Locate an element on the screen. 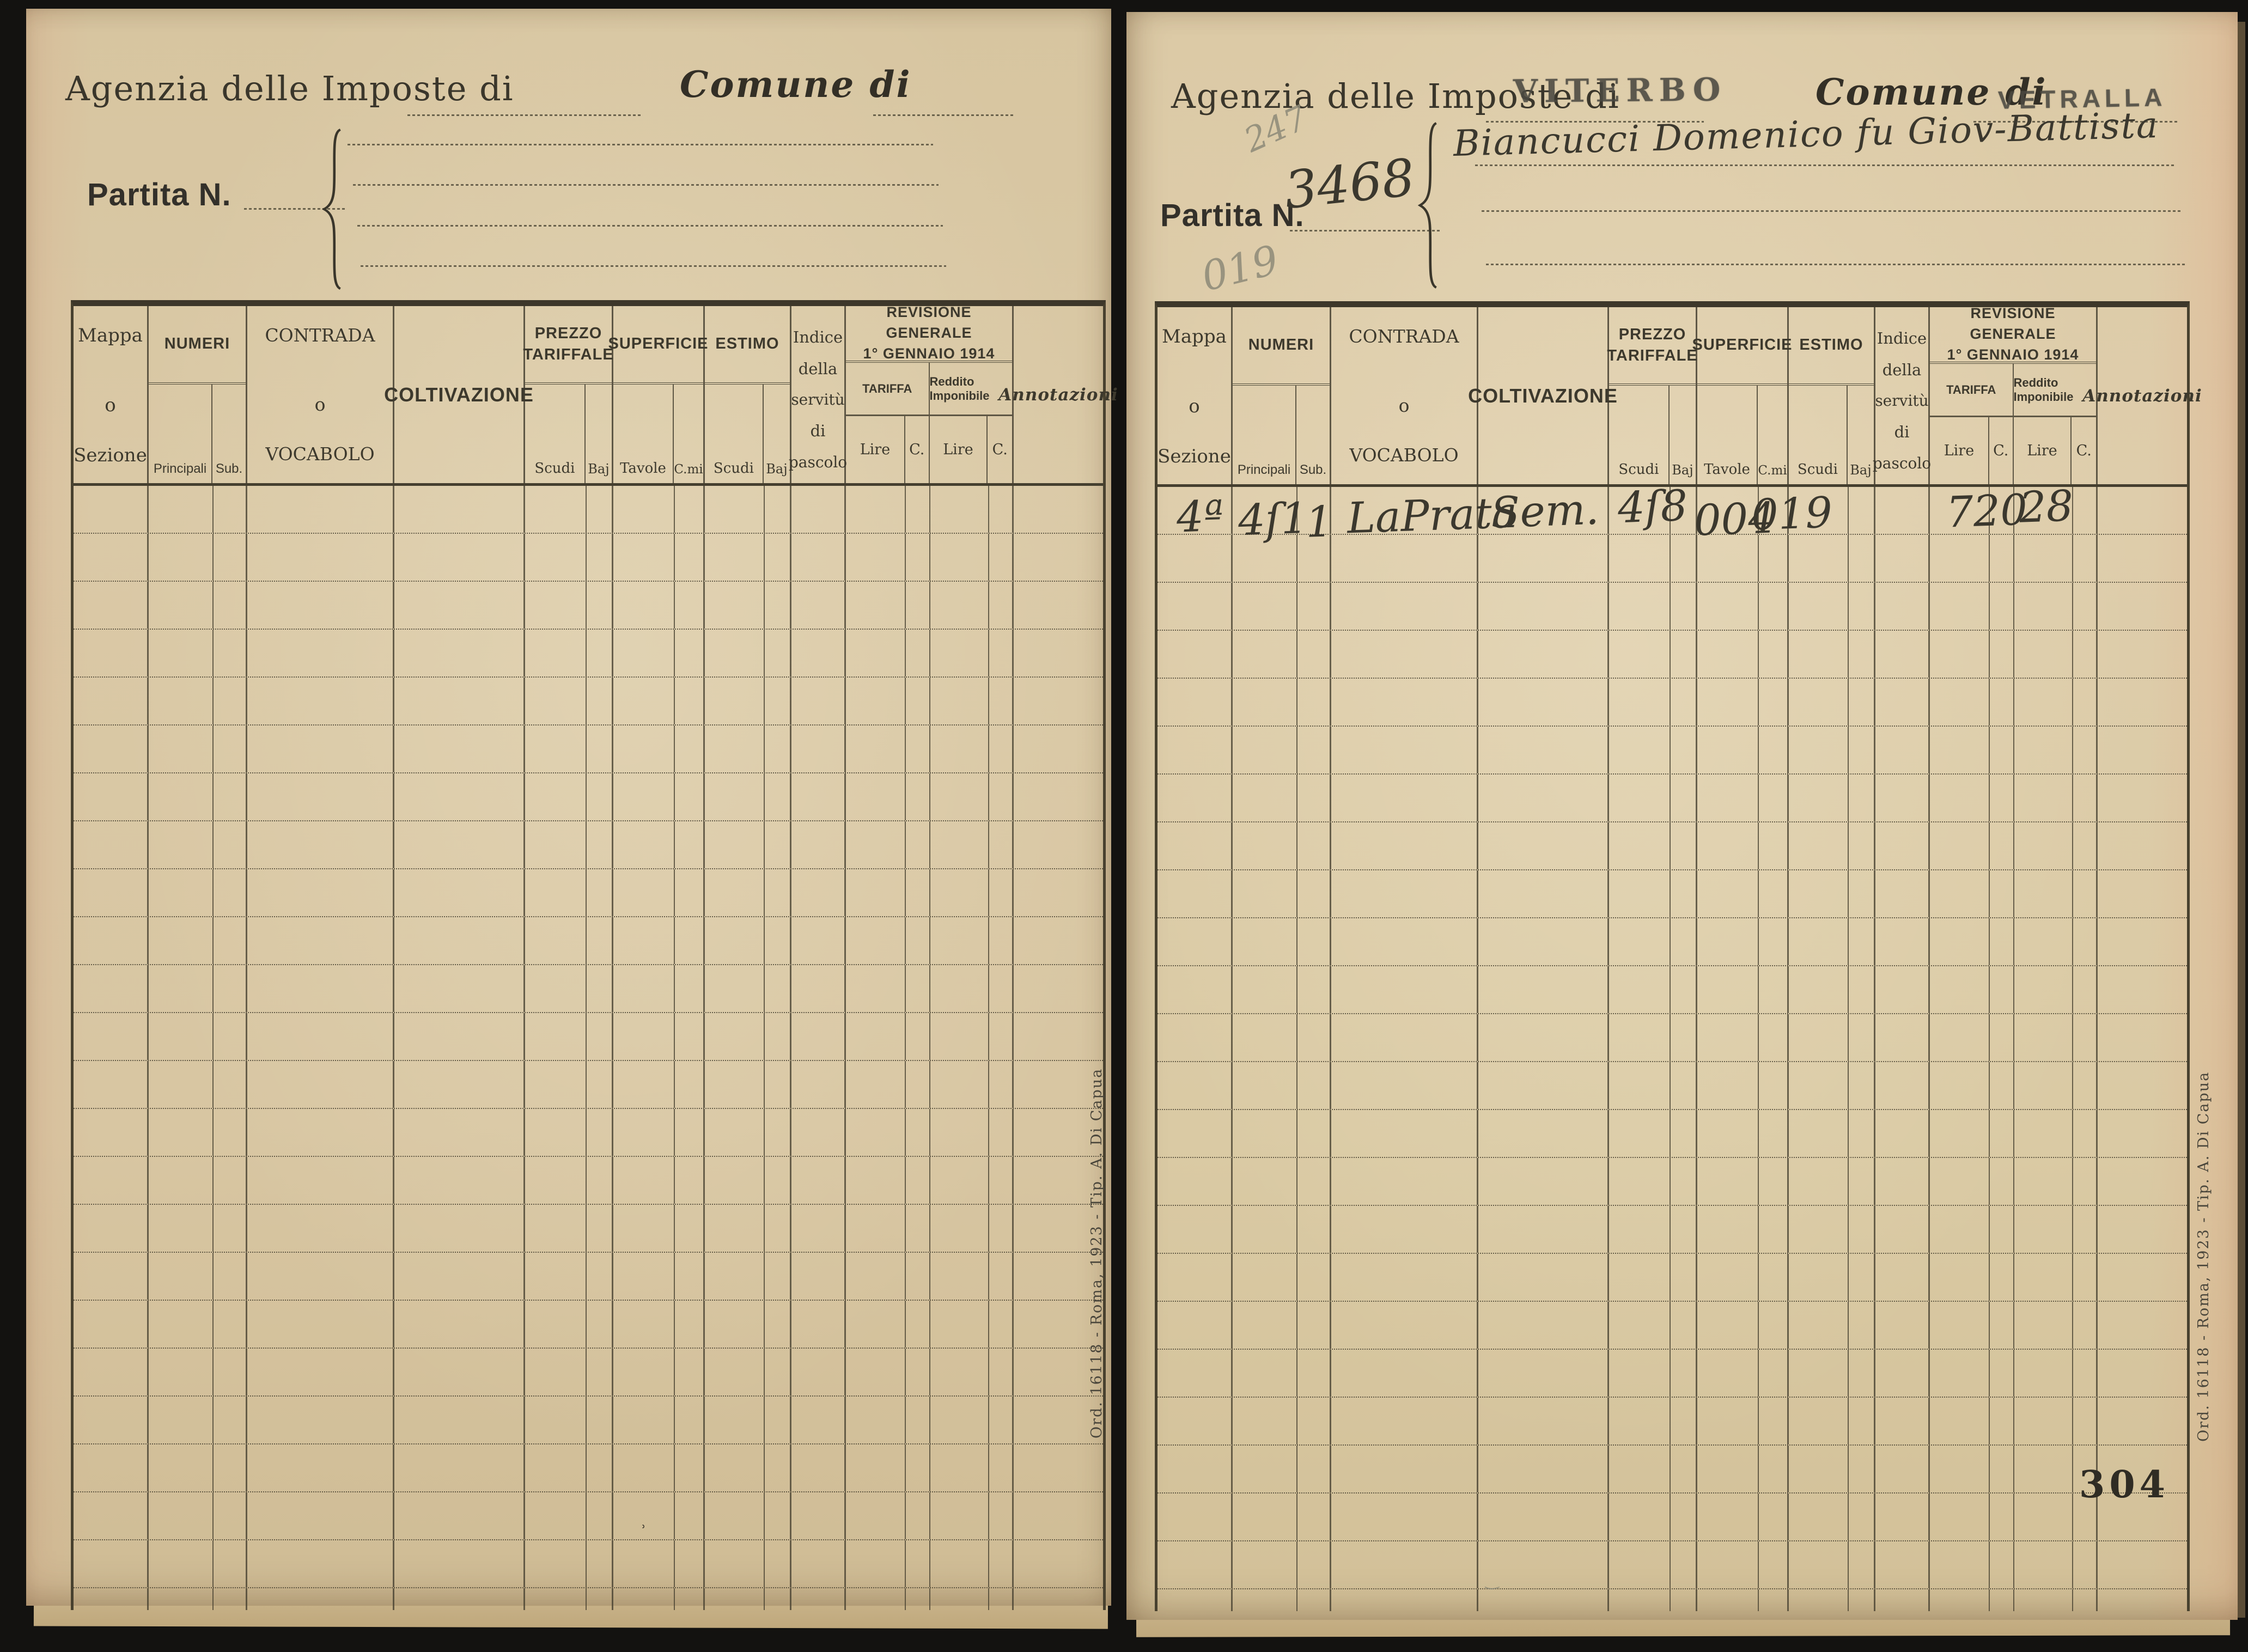  column-header-prezzo-tariffale: PREZZO TARIFFALE is located at coordinates (568, 345).